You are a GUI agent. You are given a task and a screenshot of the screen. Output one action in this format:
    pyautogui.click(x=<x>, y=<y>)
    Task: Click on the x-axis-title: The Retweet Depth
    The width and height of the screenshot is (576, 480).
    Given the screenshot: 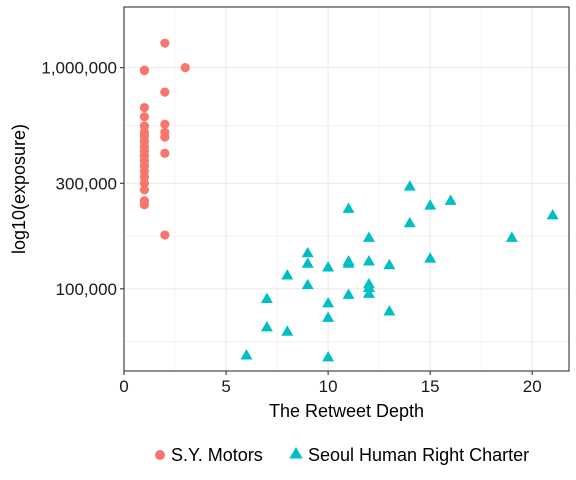 What is the action you would take?
    pyautogui.click(x=346, y=411)
    